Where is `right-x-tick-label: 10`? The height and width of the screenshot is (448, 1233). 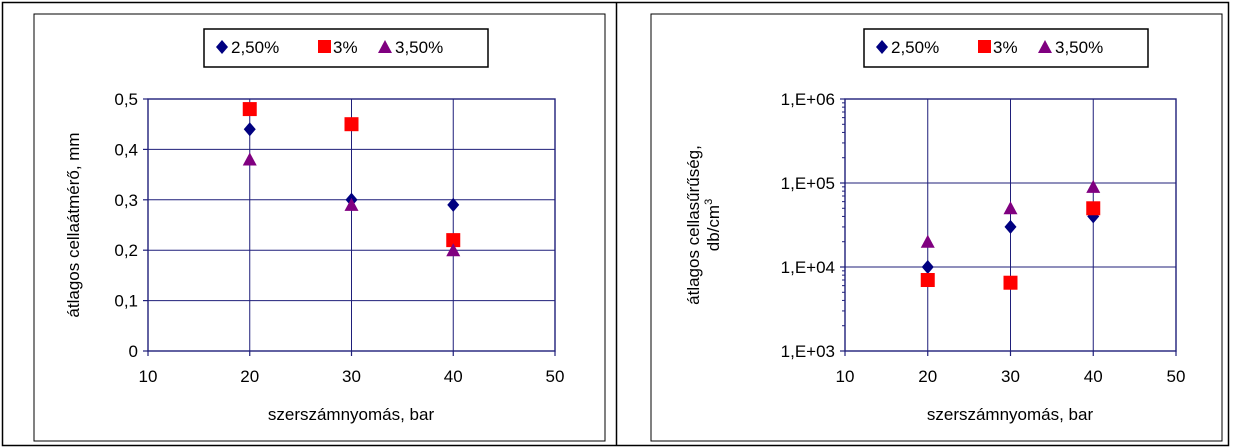
right-x-tick-label: 10 is located at coordinates (845, 376).